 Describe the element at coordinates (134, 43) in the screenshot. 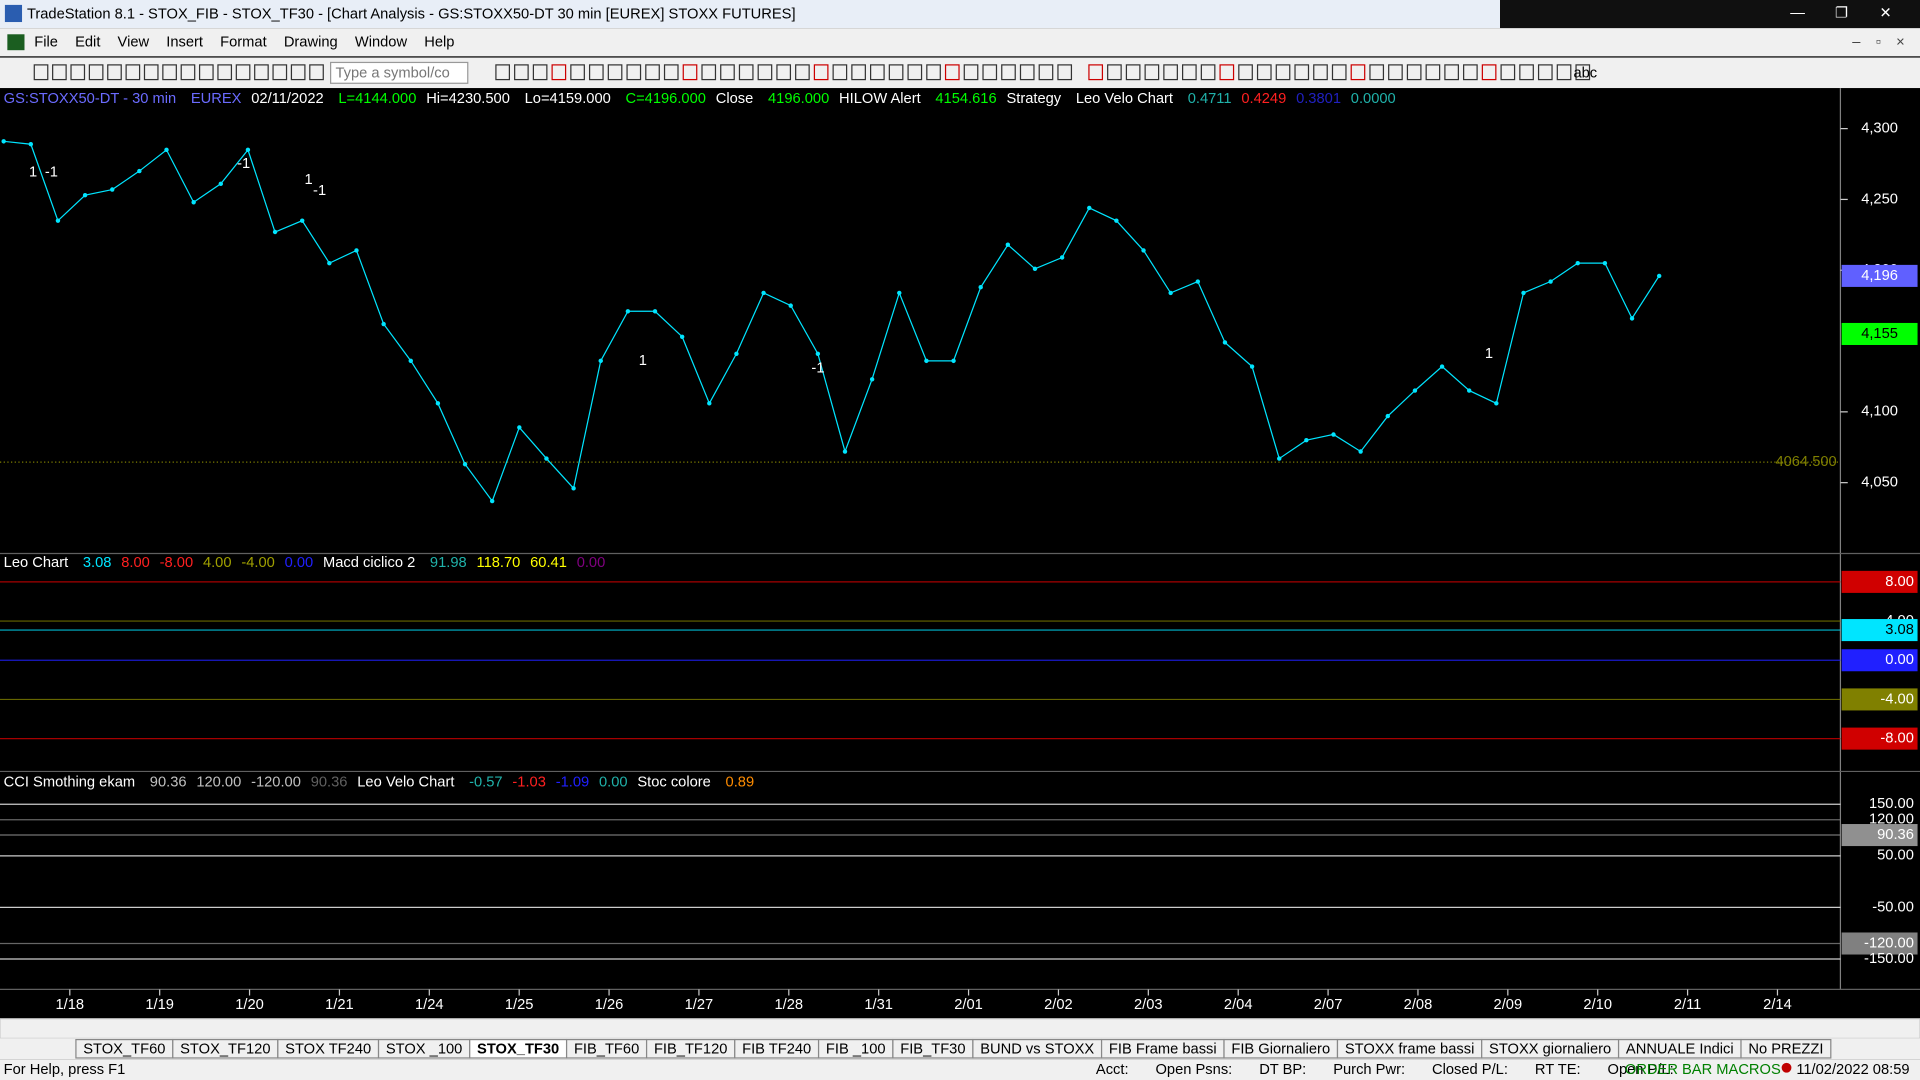

I see `menu-item: View` at that location.